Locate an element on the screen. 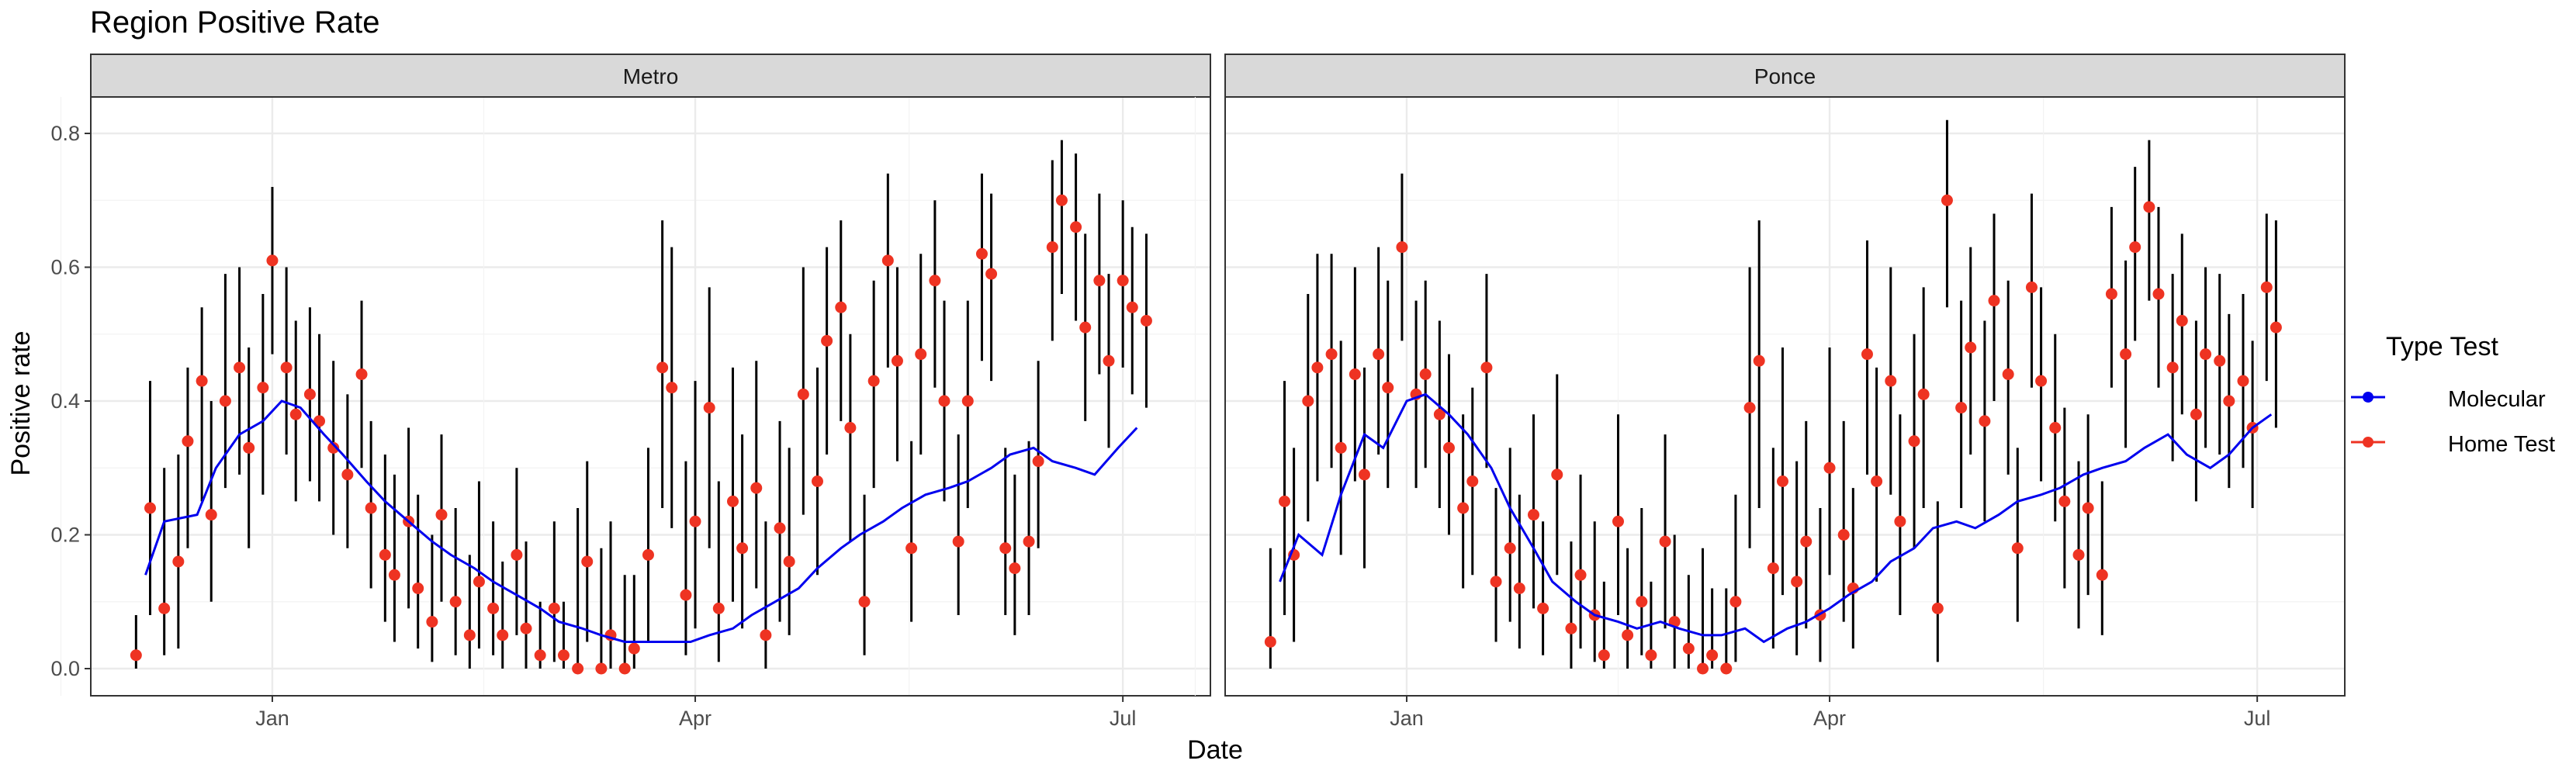  y-tick-label: 0.2 is located at coordinates (65, 535).